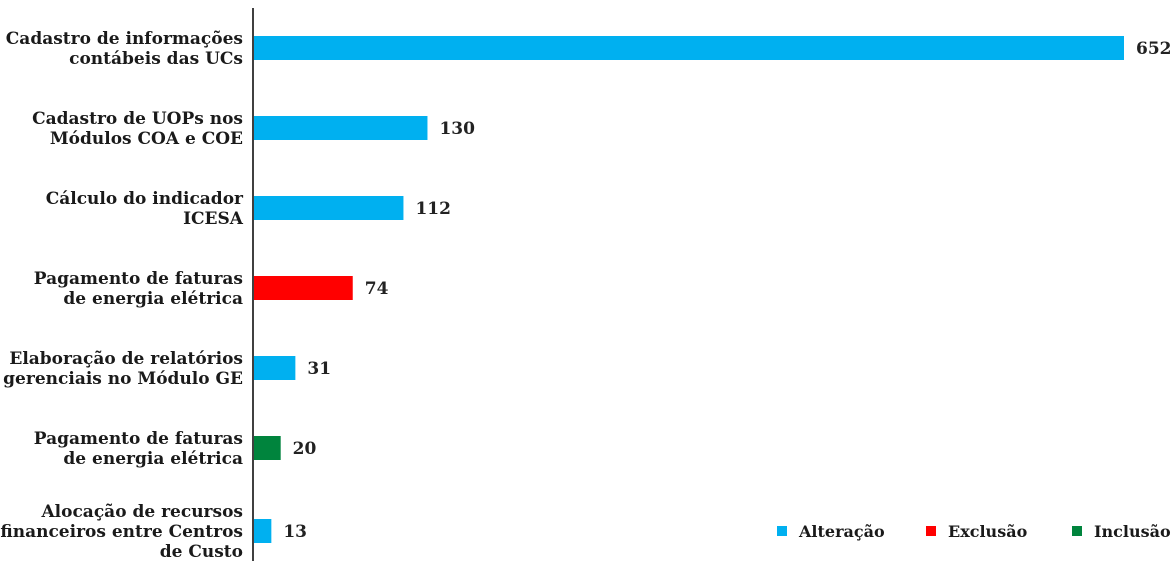 This screenshot has width=1173, height=563. Describe the element at coordinates (145, 199) in the screenshot. I see `category-label-2-line-0: Cálculo do indicador` at that location.